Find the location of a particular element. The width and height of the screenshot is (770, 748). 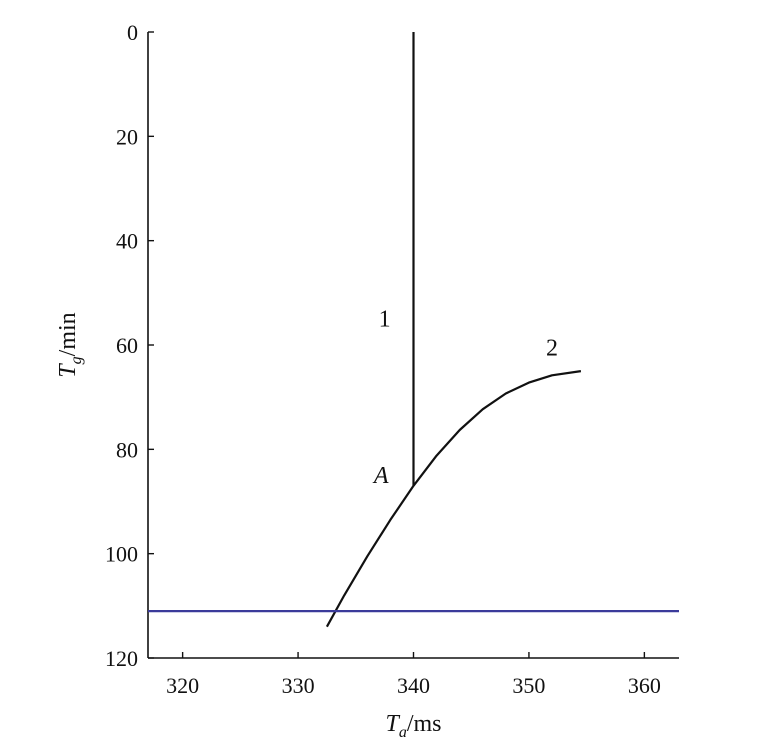

y-tick-label: 80 is located at coordinates (127, 449).